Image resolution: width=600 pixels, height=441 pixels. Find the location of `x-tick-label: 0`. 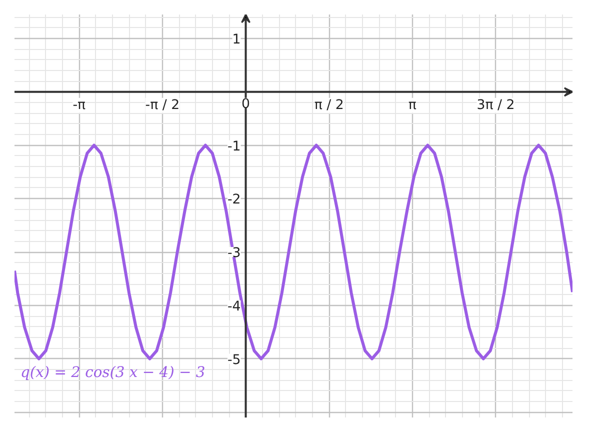

x-tick-label: 0 is located at coordinates (246, 104).